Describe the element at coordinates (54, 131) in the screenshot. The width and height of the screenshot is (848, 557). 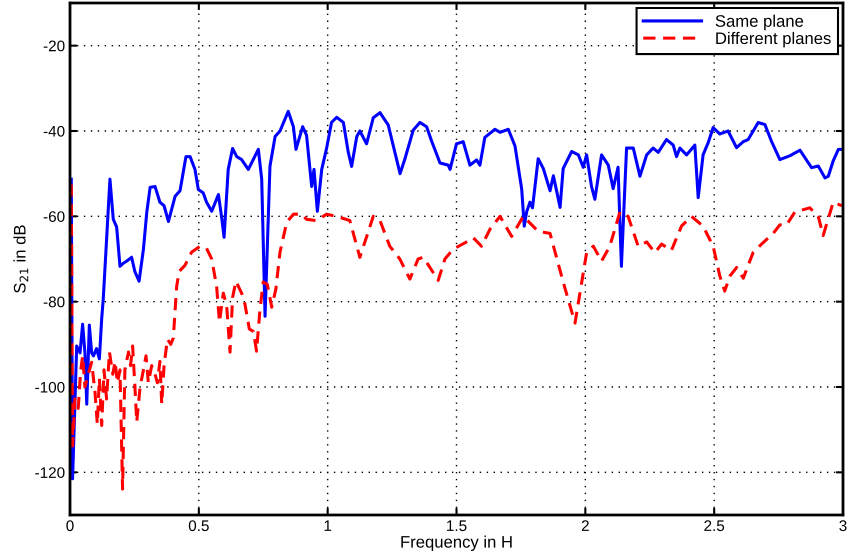
I see `y-tick-label: -40` at that location.